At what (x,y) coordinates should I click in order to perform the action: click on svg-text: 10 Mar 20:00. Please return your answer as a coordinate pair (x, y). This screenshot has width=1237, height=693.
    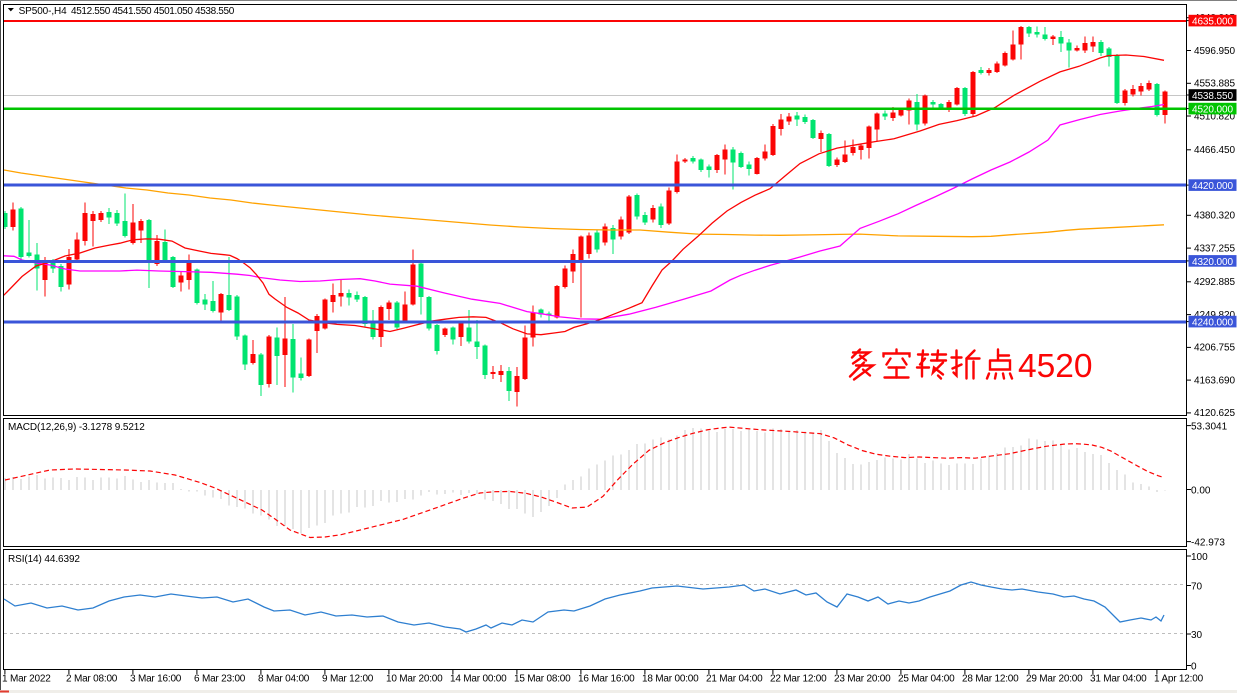
    Looking at the image, I should click on (414, 679).